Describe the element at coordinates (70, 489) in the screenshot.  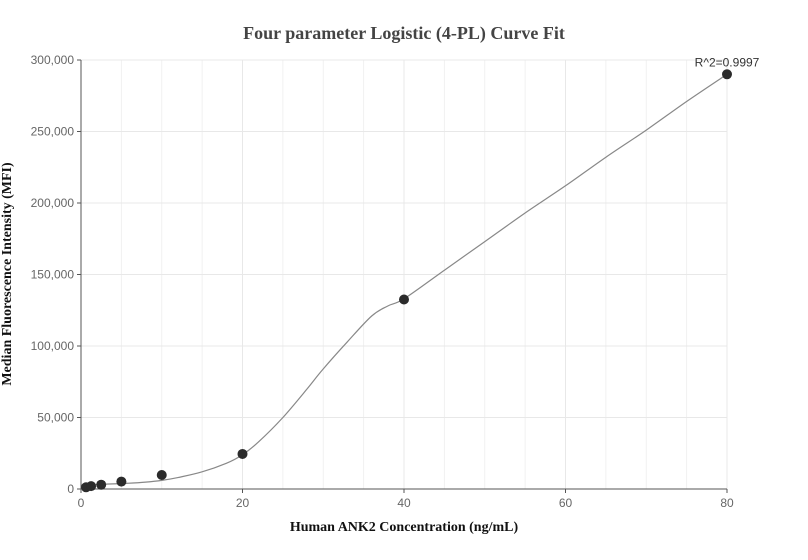
I see `y-tick-label: 0` at that location.